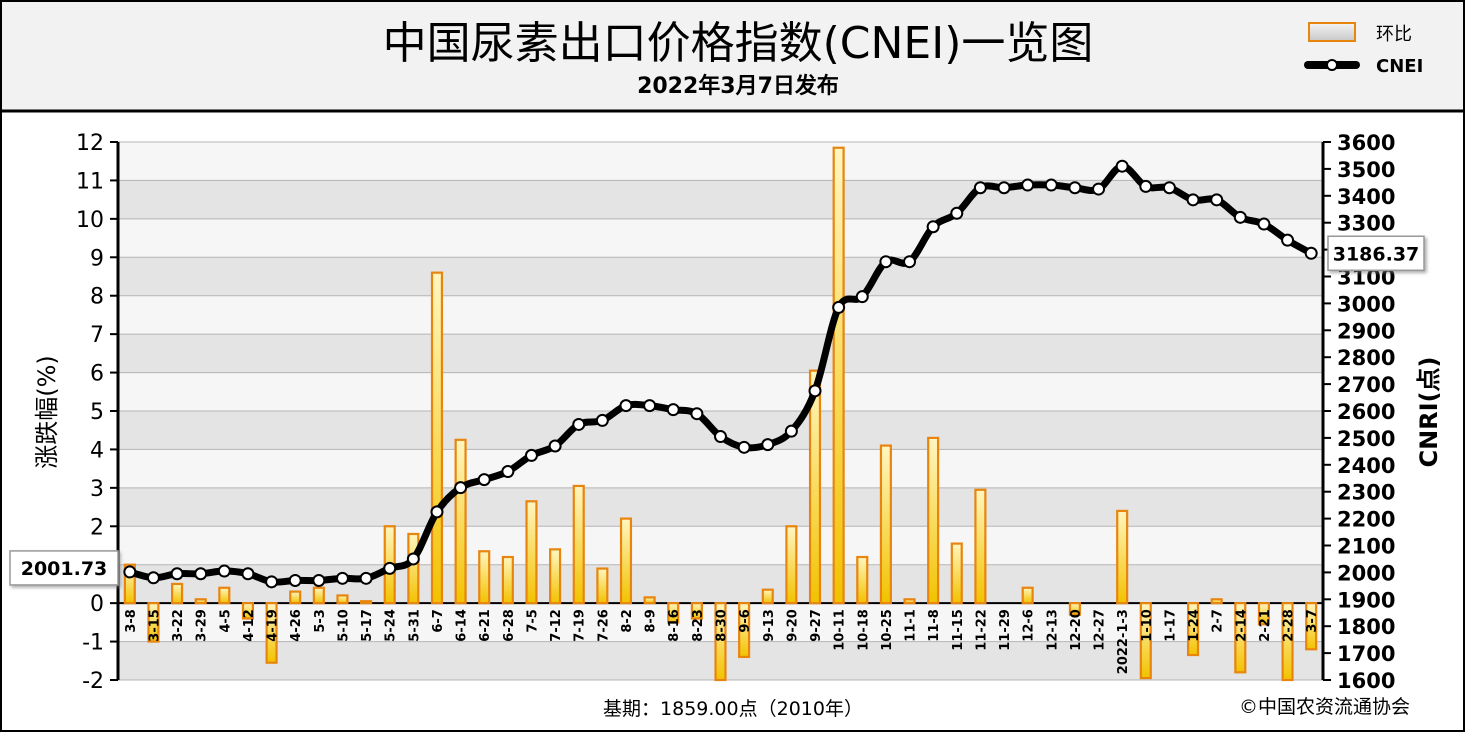 Image resolution: width=1465 pixels, height=732 pixels. What do you see at coordinates (627, 621) in the screenshot?
I see `x-tick-label: 8-2` at bounding box center [627, 621].